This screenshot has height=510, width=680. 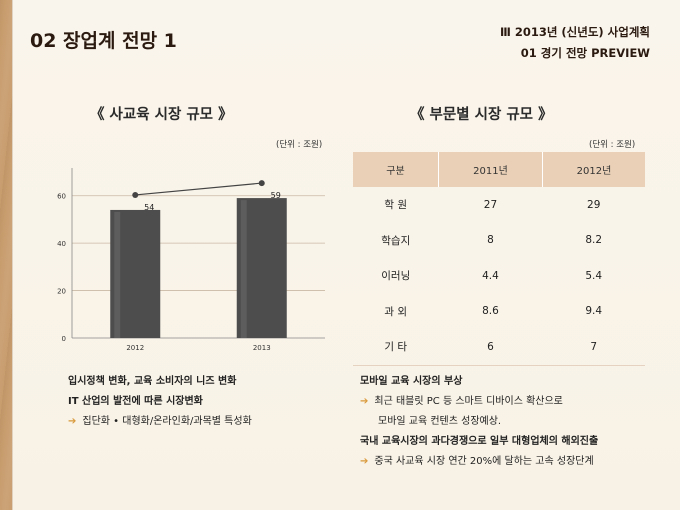 I want to click on data-label: 59, so click(x=276, y=195).